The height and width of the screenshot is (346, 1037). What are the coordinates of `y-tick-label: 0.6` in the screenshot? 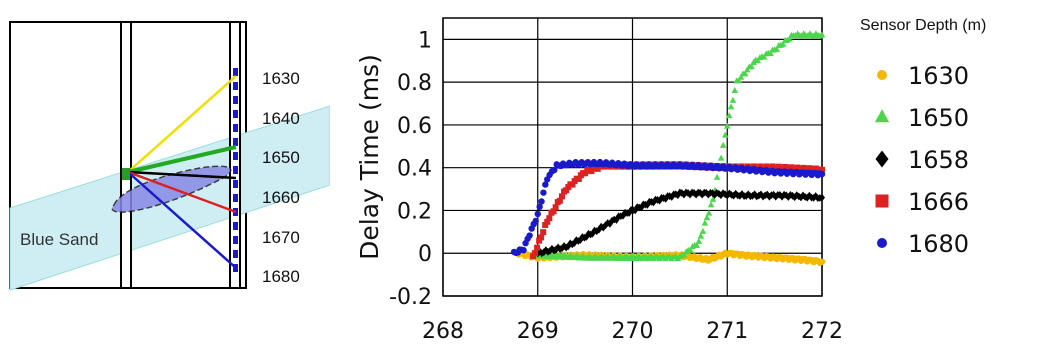 It's located at (414, 126).